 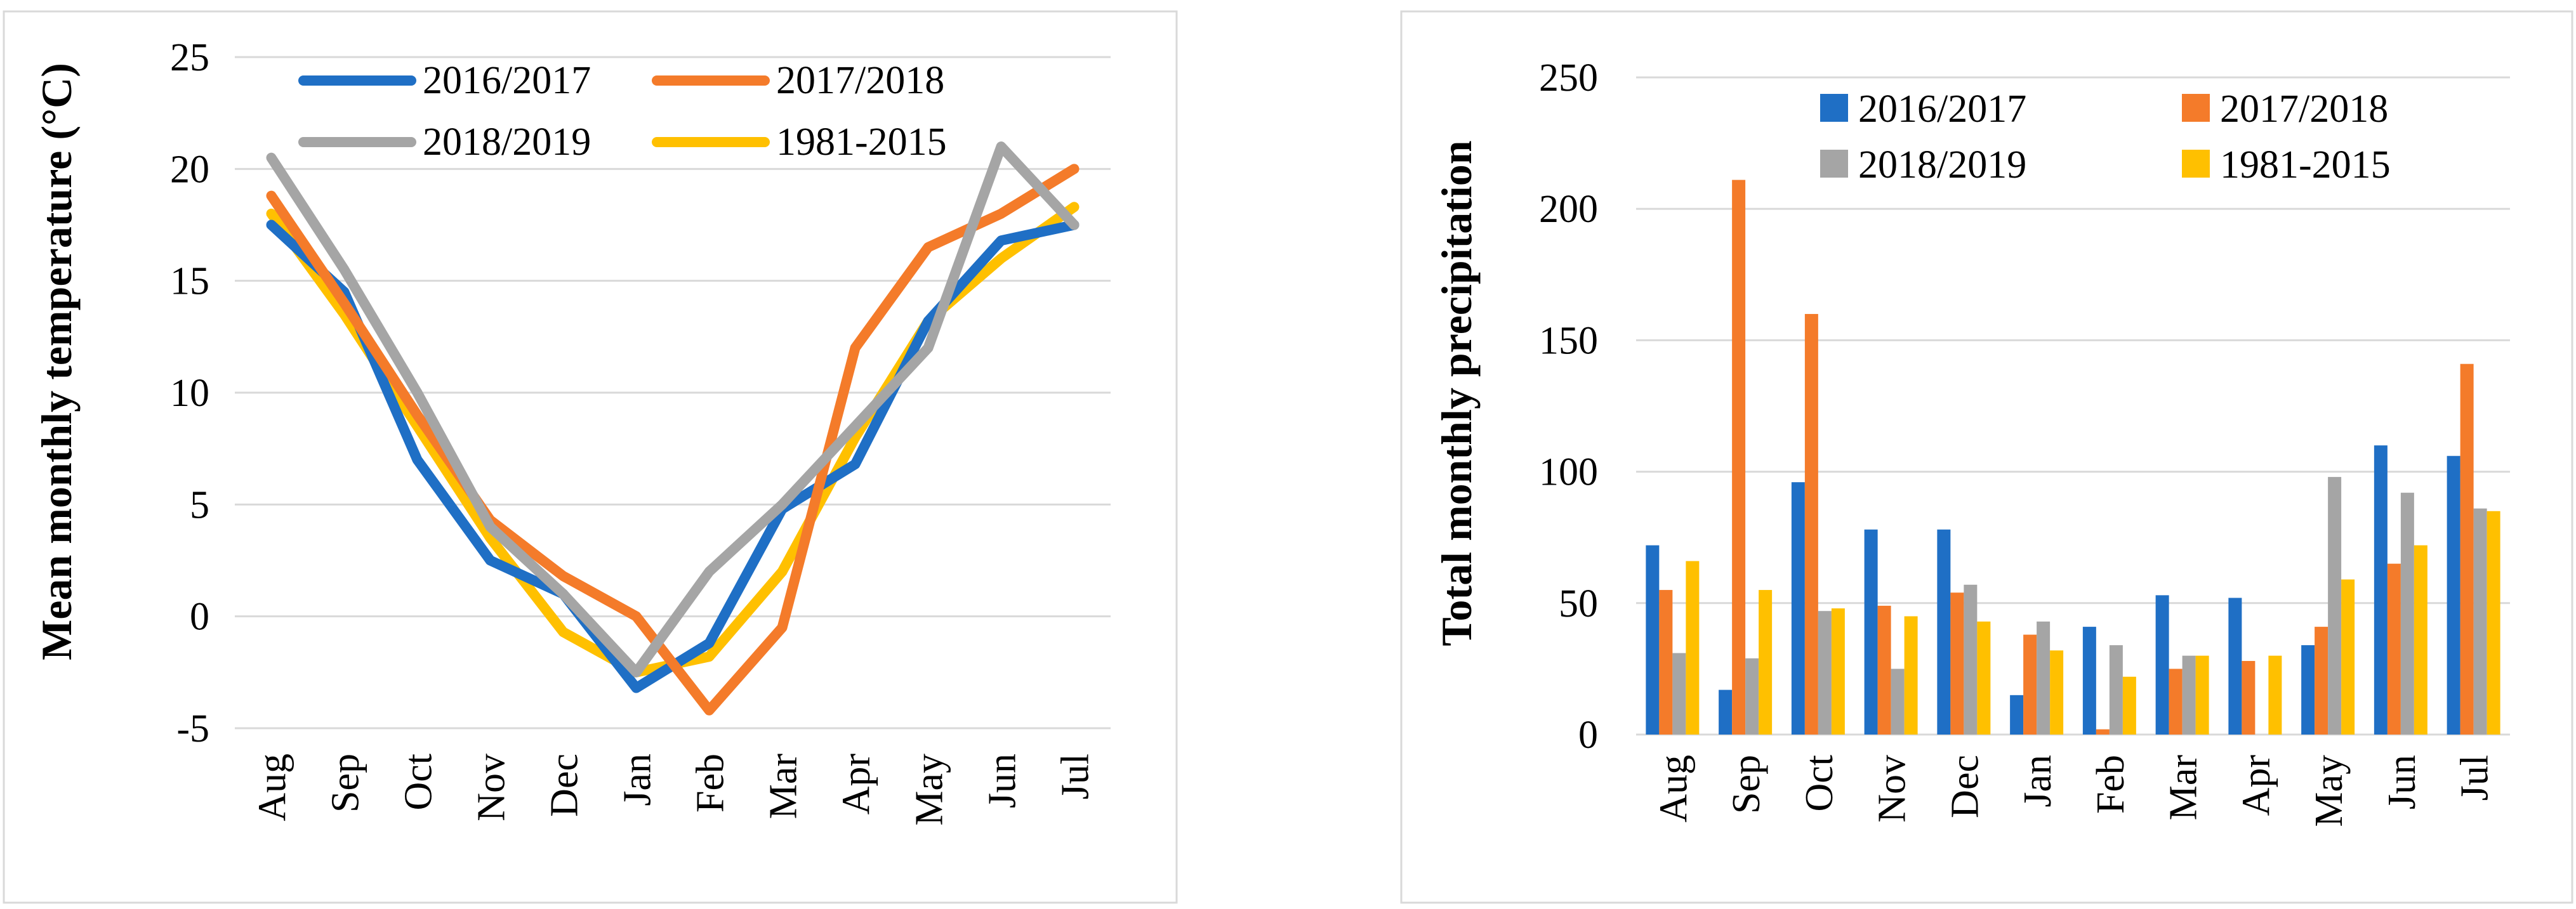 What do you see at coordinates (1579, 603) in the screenshot?
I see `precipitation-y-tick: 50` at bounding box center [1579, 603].